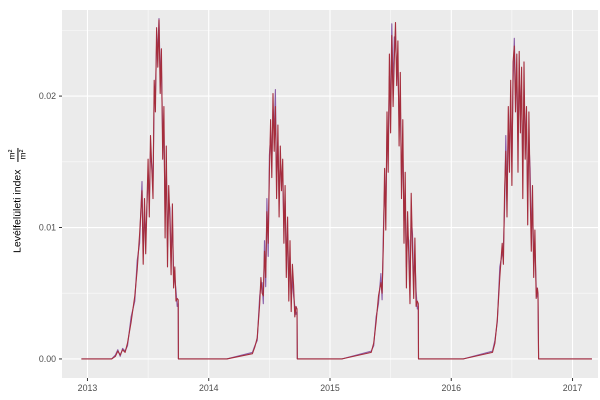 This screenshot has height=400, width=600. Describe the element at coordinates (47, 228) in the screenshot. I see `y-tick-label: 0.01` at that location.